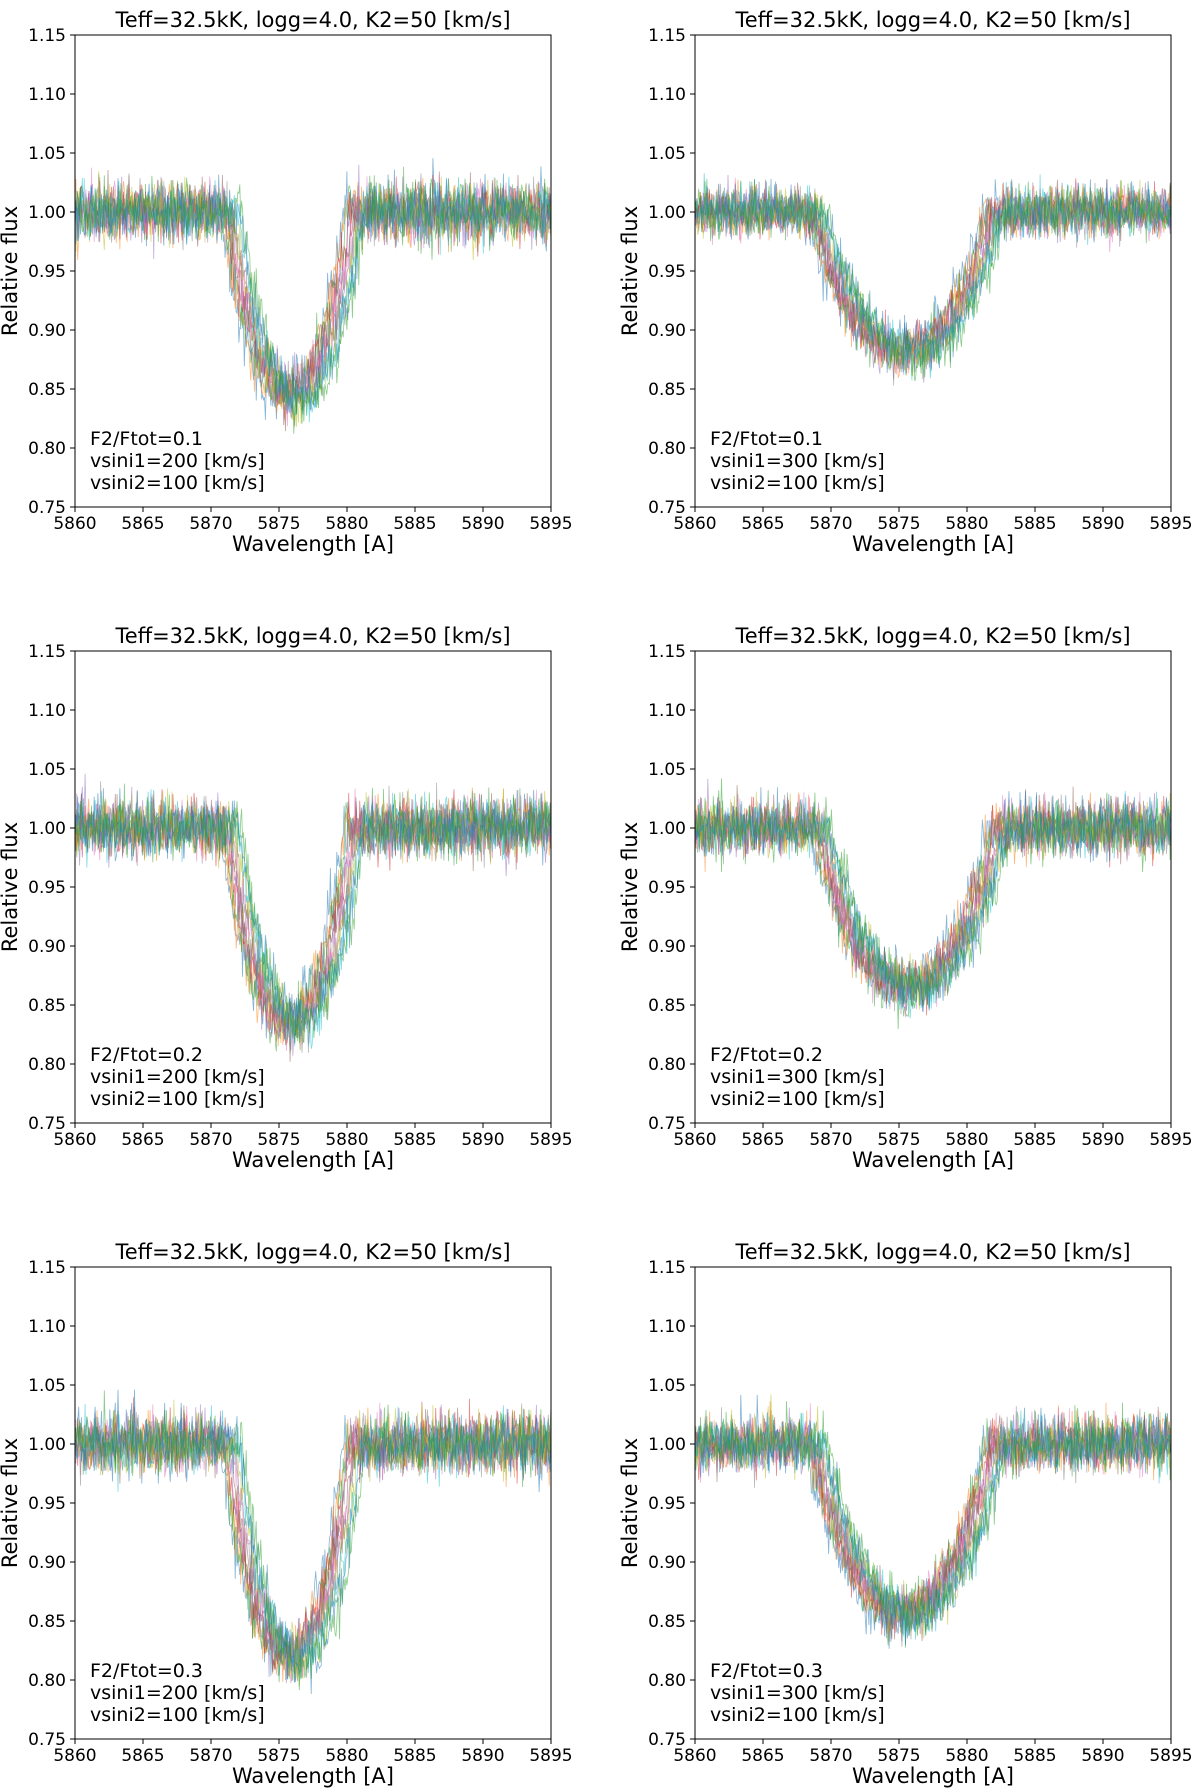  I want to click on annotation-line-1: F2/Ftot=0.1, so click(146, 439).